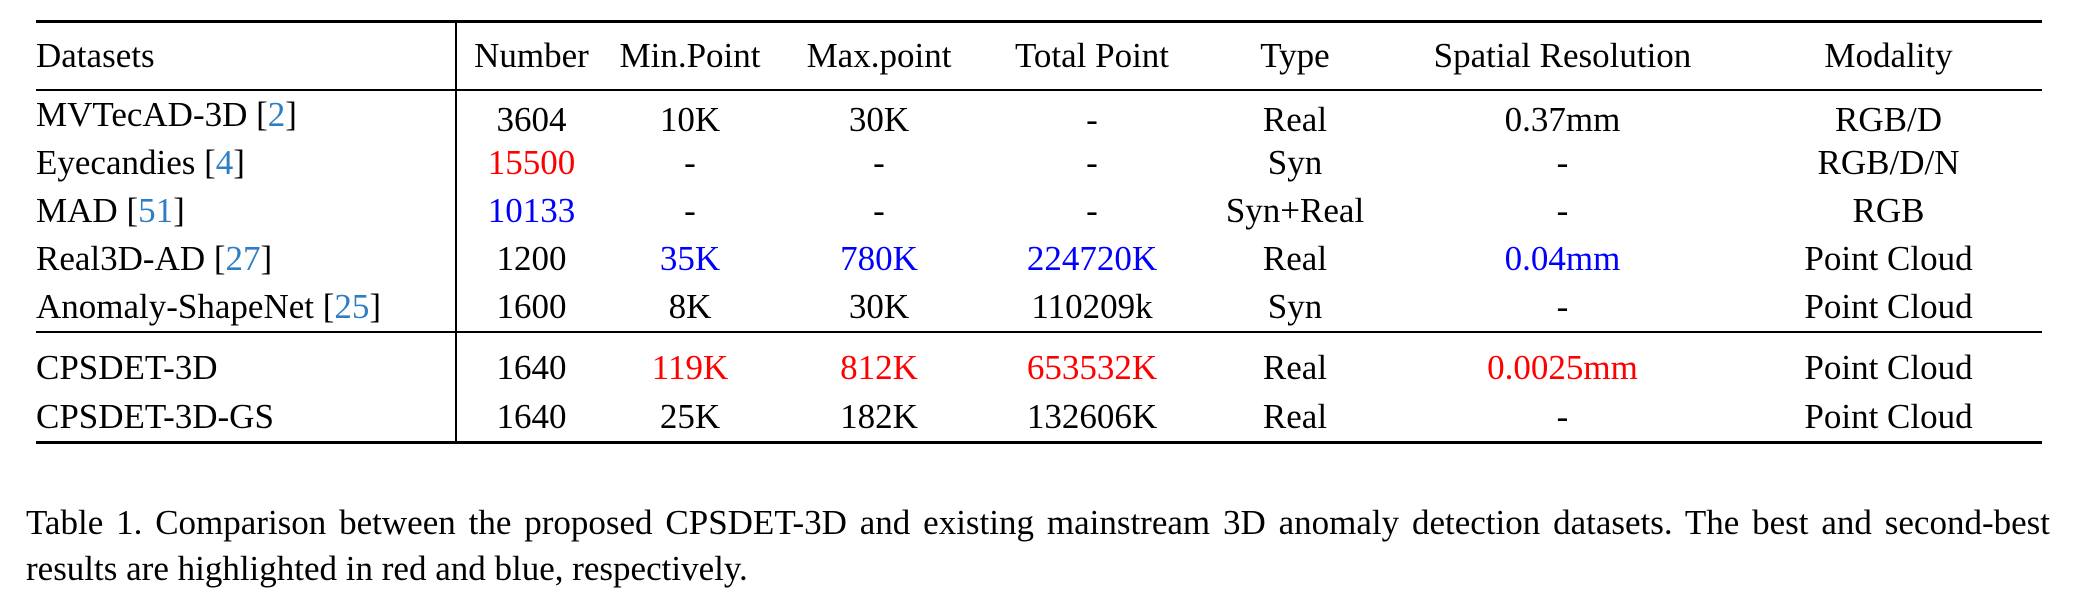 Image resolution: width=2076 pixels, height=597 pixels. Describe the element at coordinates (246, 362) in the screenshot. I see `dataset-name-cell: CPSDET-3D` at that location.